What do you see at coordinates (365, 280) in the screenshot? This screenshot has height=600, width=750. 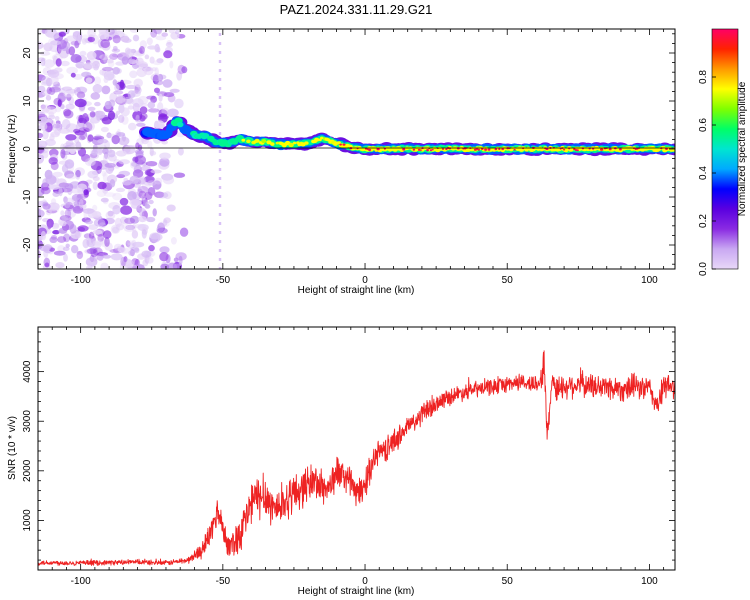 I see `top-x-tick-label: 0` at bounding box center [365, 280].